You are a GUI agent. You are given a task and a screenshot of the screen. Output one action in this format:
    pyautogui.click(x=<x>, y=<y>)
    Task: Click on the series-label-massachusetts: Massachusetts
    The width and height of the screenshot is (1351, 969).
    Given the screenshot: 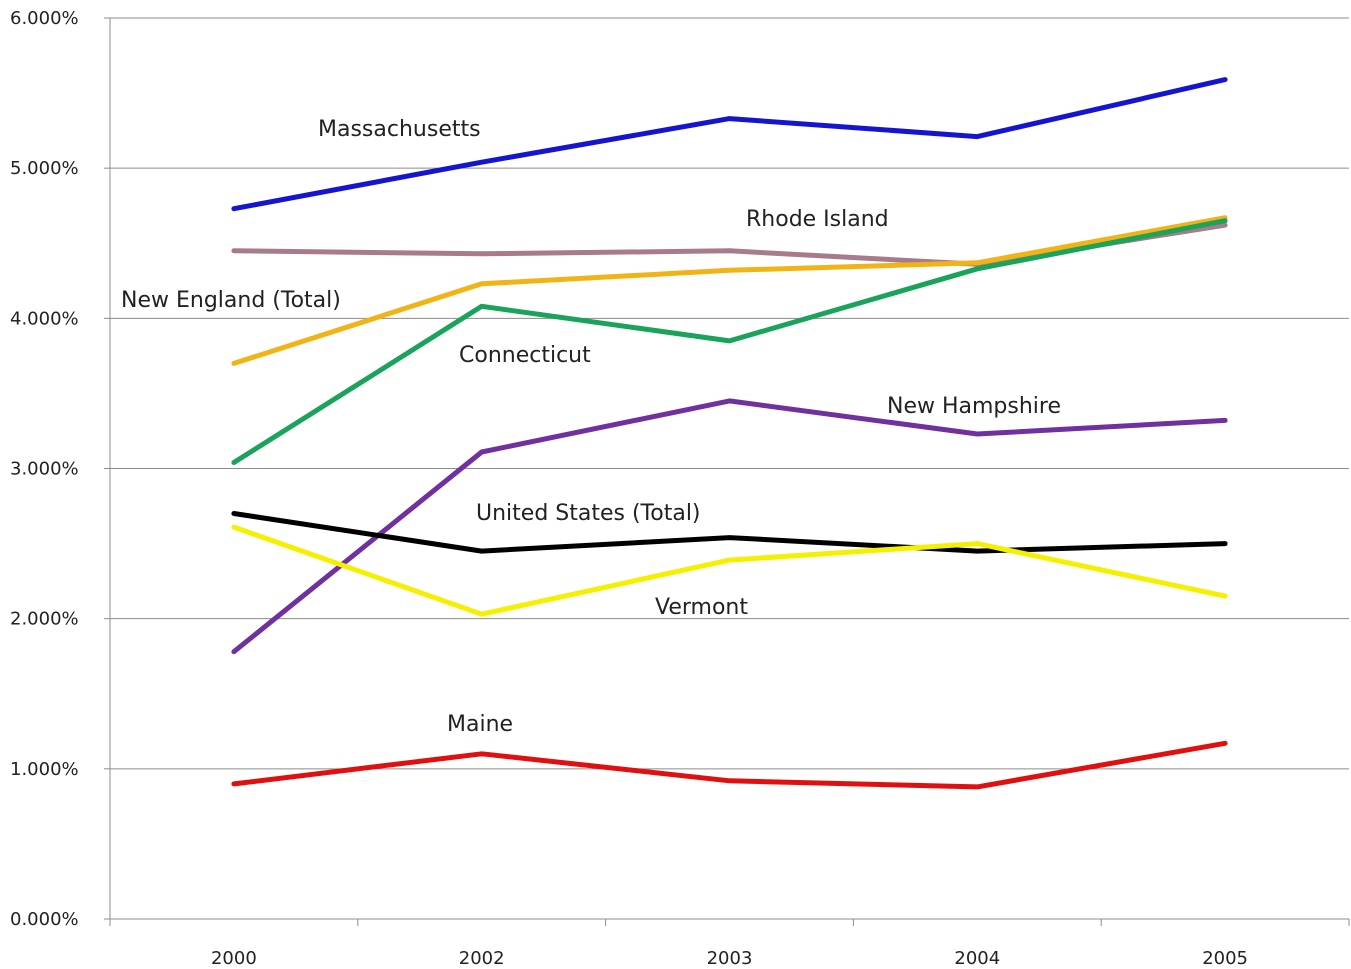 What is the action you would take?
    pyautogui.click(x=399, y=129)
    